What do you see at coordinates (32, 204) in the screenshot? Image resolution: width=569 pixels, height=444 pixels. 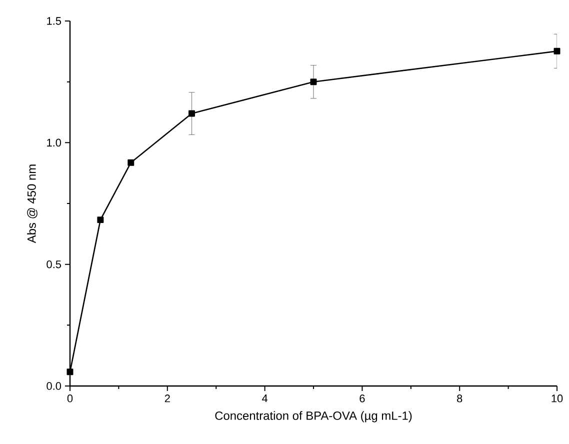 I see `y-axis-title: Abs @ 450 nm` at bounding box center [32, 204].